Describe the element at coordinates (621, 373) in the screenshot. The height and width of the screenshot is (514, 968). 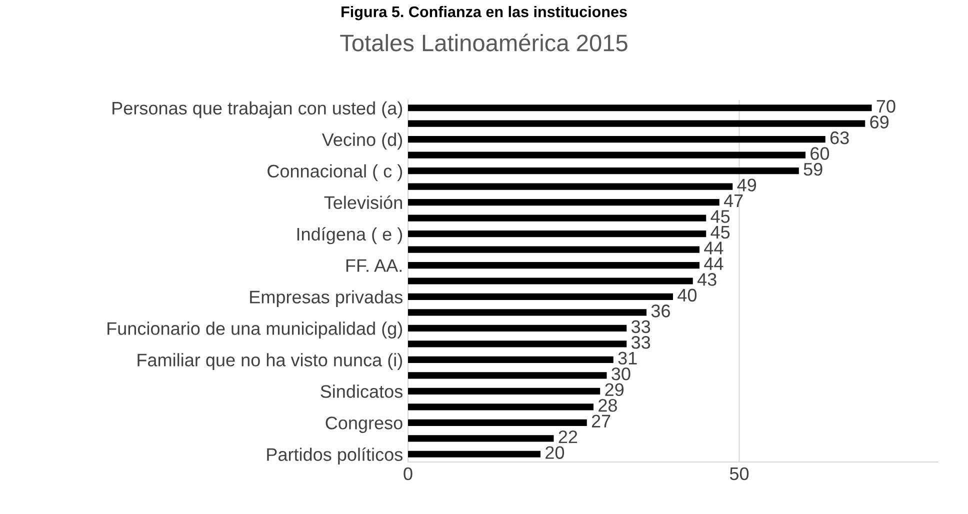
I see `data-label: 30` at that location.